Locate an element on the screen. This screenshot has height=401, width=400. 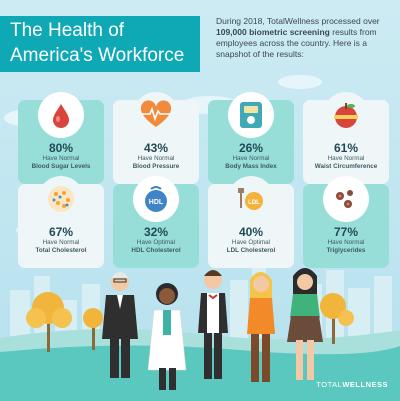
title-banner: The Health of America's Workforce is located at coordinates (100, 44).